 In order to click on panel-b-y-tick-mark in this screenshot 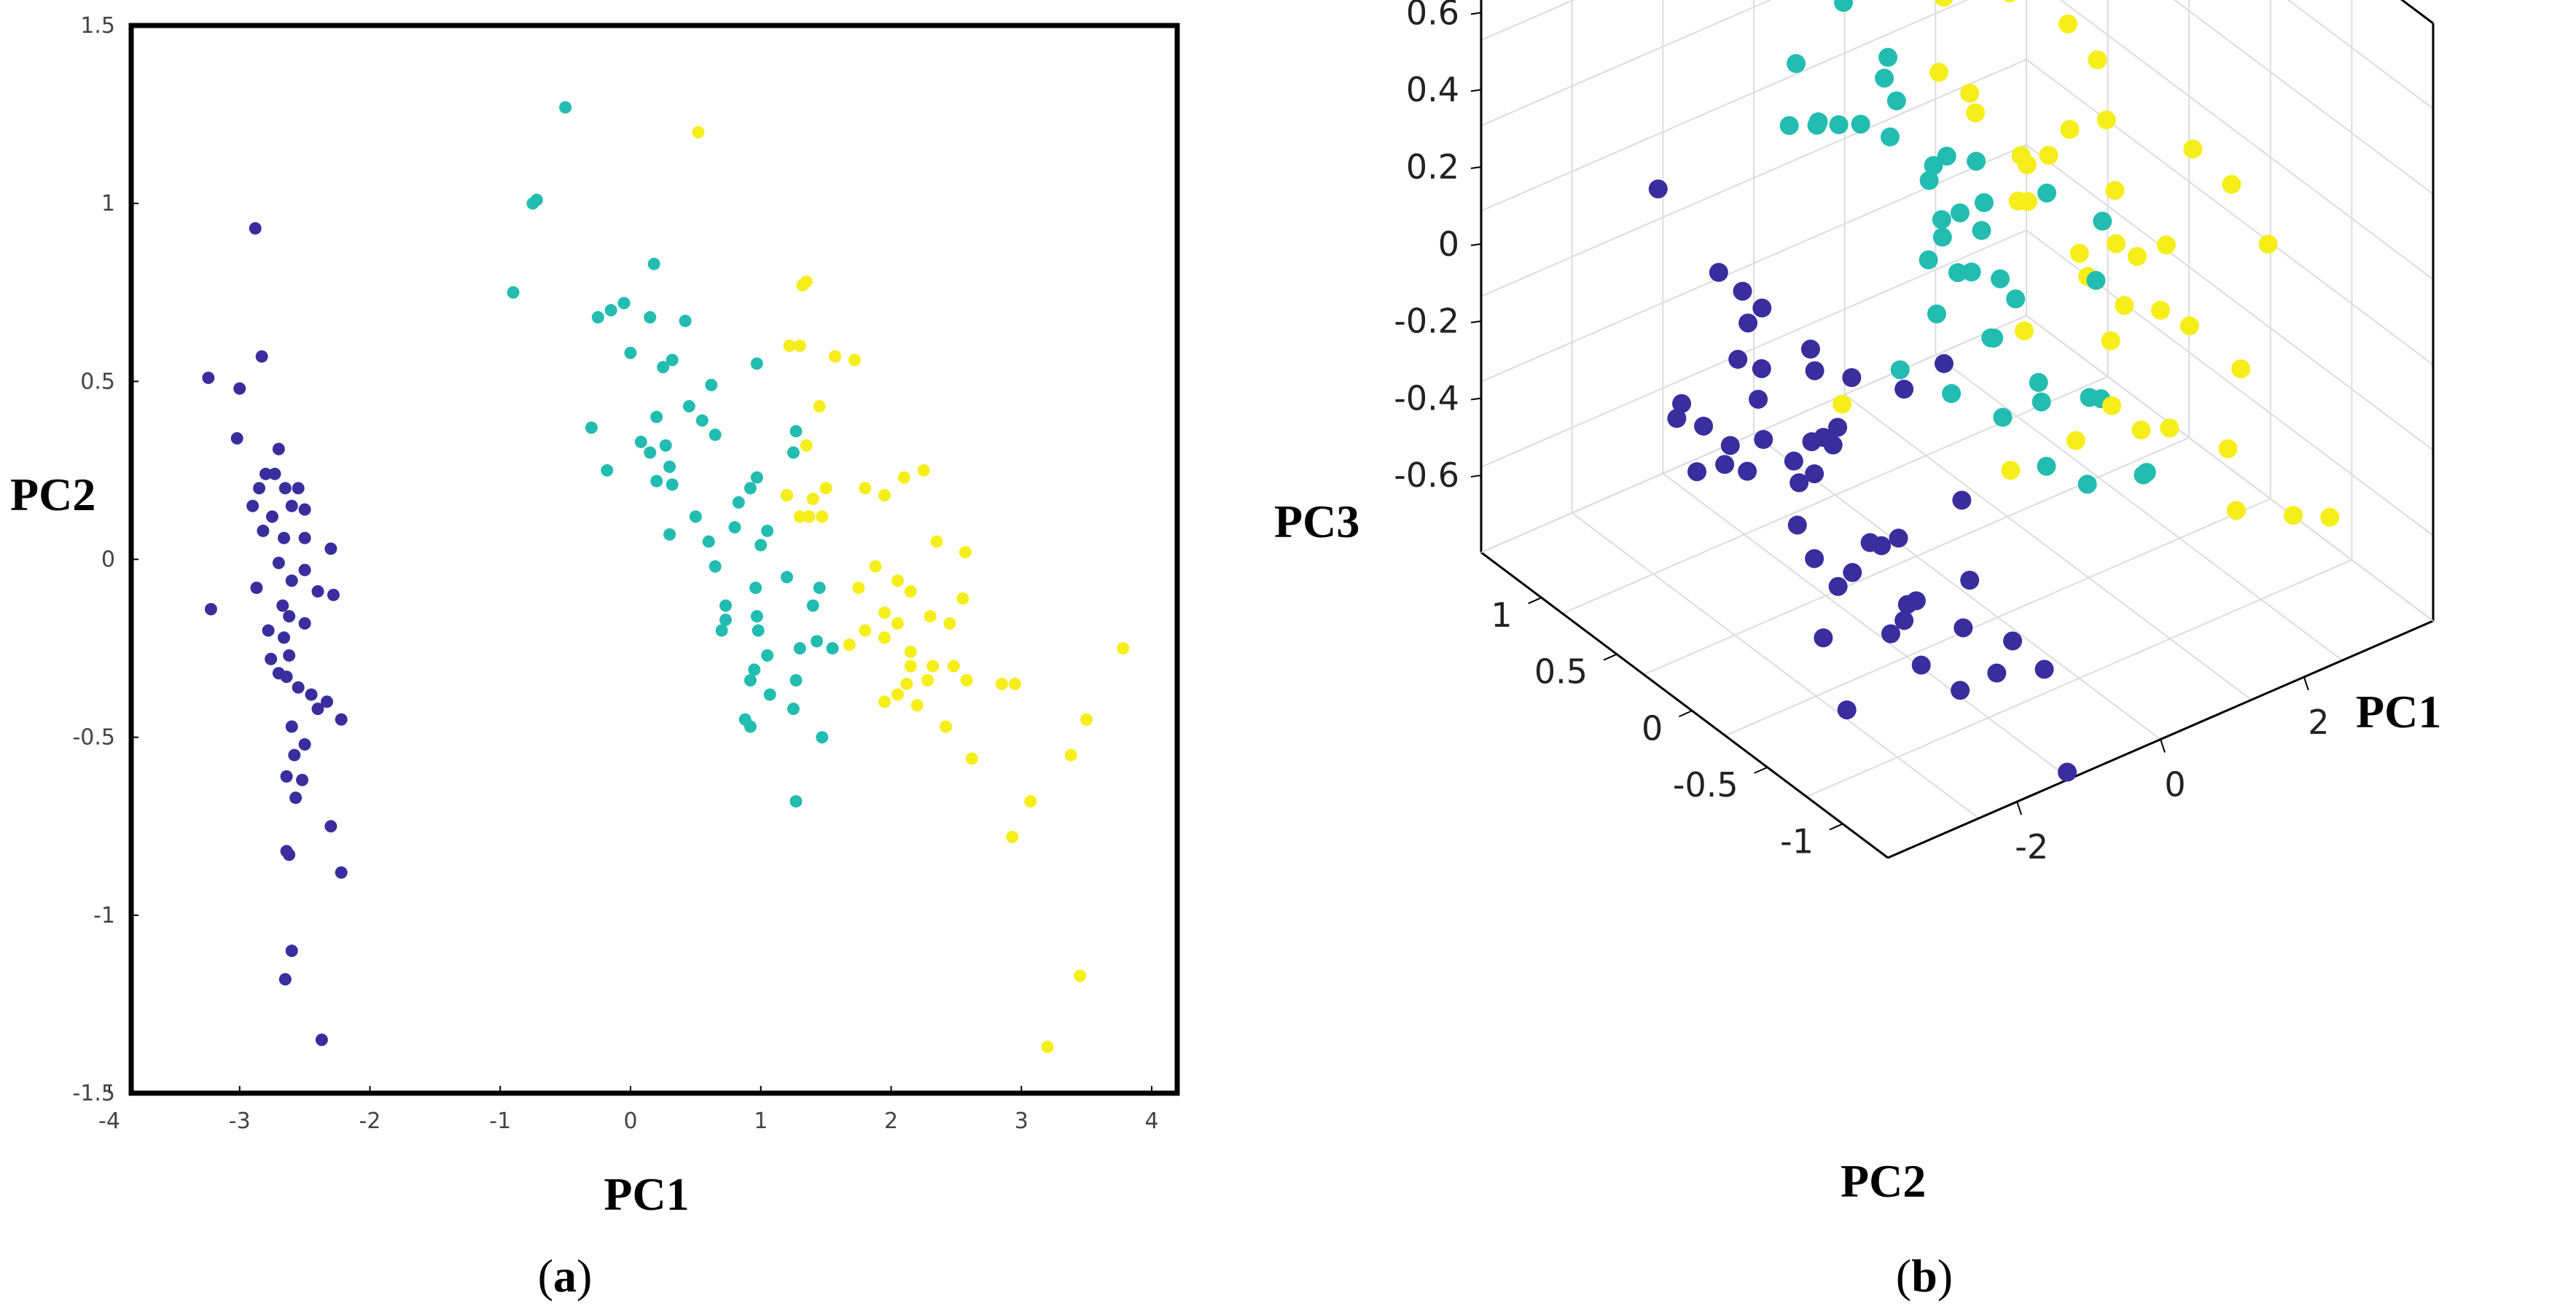, I will do `click(1836, 827)`.